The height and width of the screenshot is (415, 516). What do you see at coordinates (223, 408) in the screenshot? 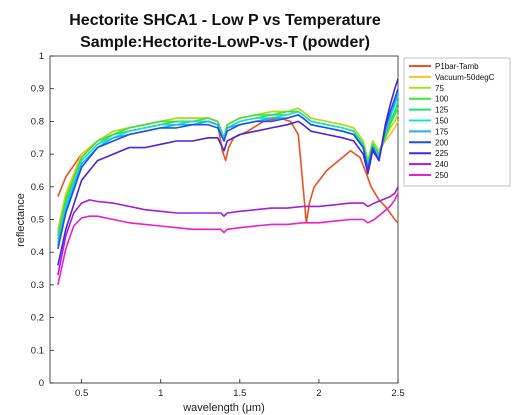
I see `x-axis-label: wavelength (μm)` at bounding box center [223, 408].